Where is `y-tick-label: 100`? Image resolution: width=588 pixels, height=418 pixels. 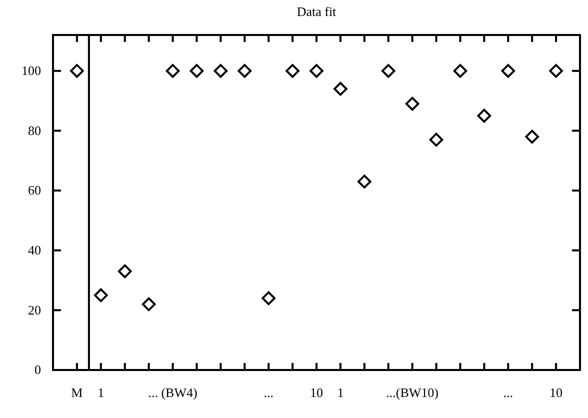 y-tick-label: 100 is located at coordinates (31, 70).